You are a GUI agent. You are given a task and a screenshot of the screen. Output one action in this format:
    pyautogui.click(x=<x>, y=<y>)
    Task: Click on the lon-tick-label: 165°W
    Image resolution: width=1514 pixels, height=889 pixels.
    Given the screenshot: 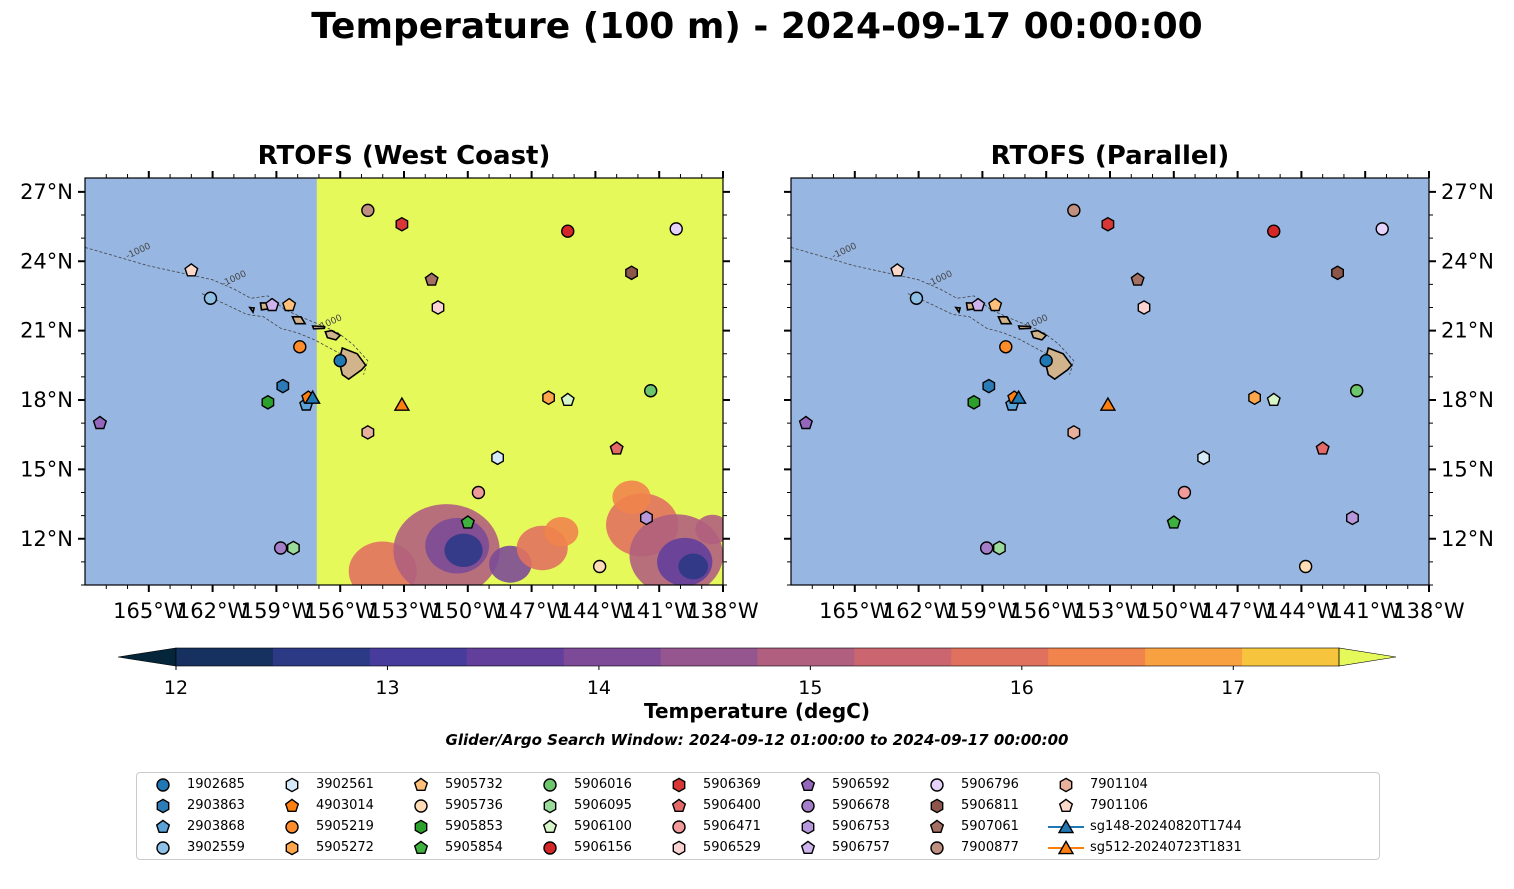 What is the action you would take?
    pyautogui.click(x=149, y=611)
    